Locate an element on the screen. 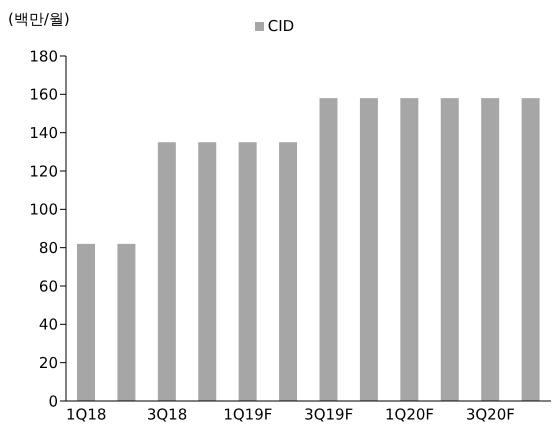  x-tick-label: 1Q20F is located at coordinates (409, 415).